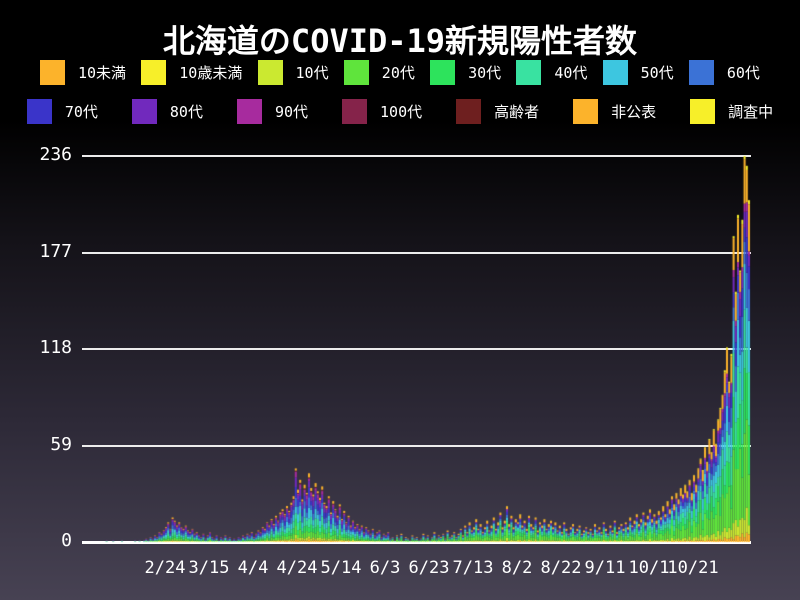 This screenshot has height=600, width=800. What do you see at coordinates (473, 568) in the screenshot?
I see `x-axis-tick-label: 7/13` at bounding box center [473, 568].